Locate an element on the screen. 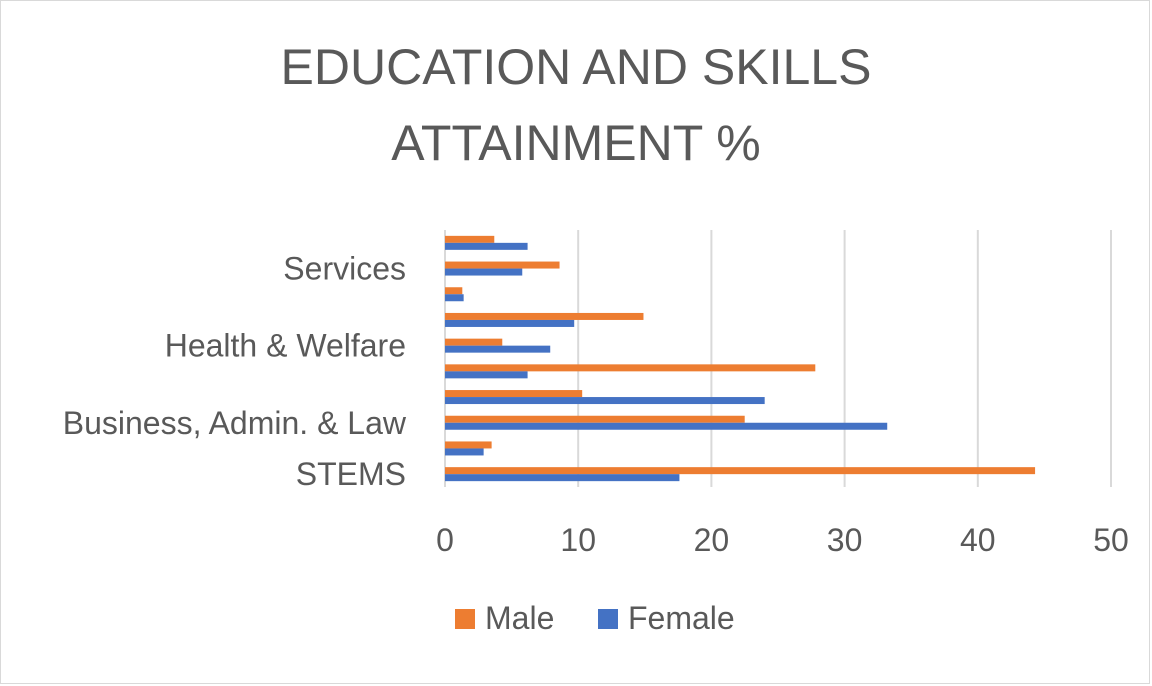 This screenshot has width=1152, height=686. x-tick-label: 50 is located at coordinates (1111, 540).